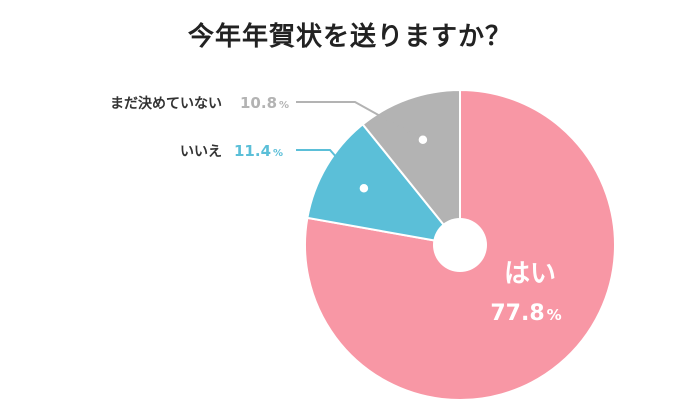 The image size is (700, 420). Describe the element at coordinates (530, 274) in the screenshot. I see `slice-label-0: はい` at that location.